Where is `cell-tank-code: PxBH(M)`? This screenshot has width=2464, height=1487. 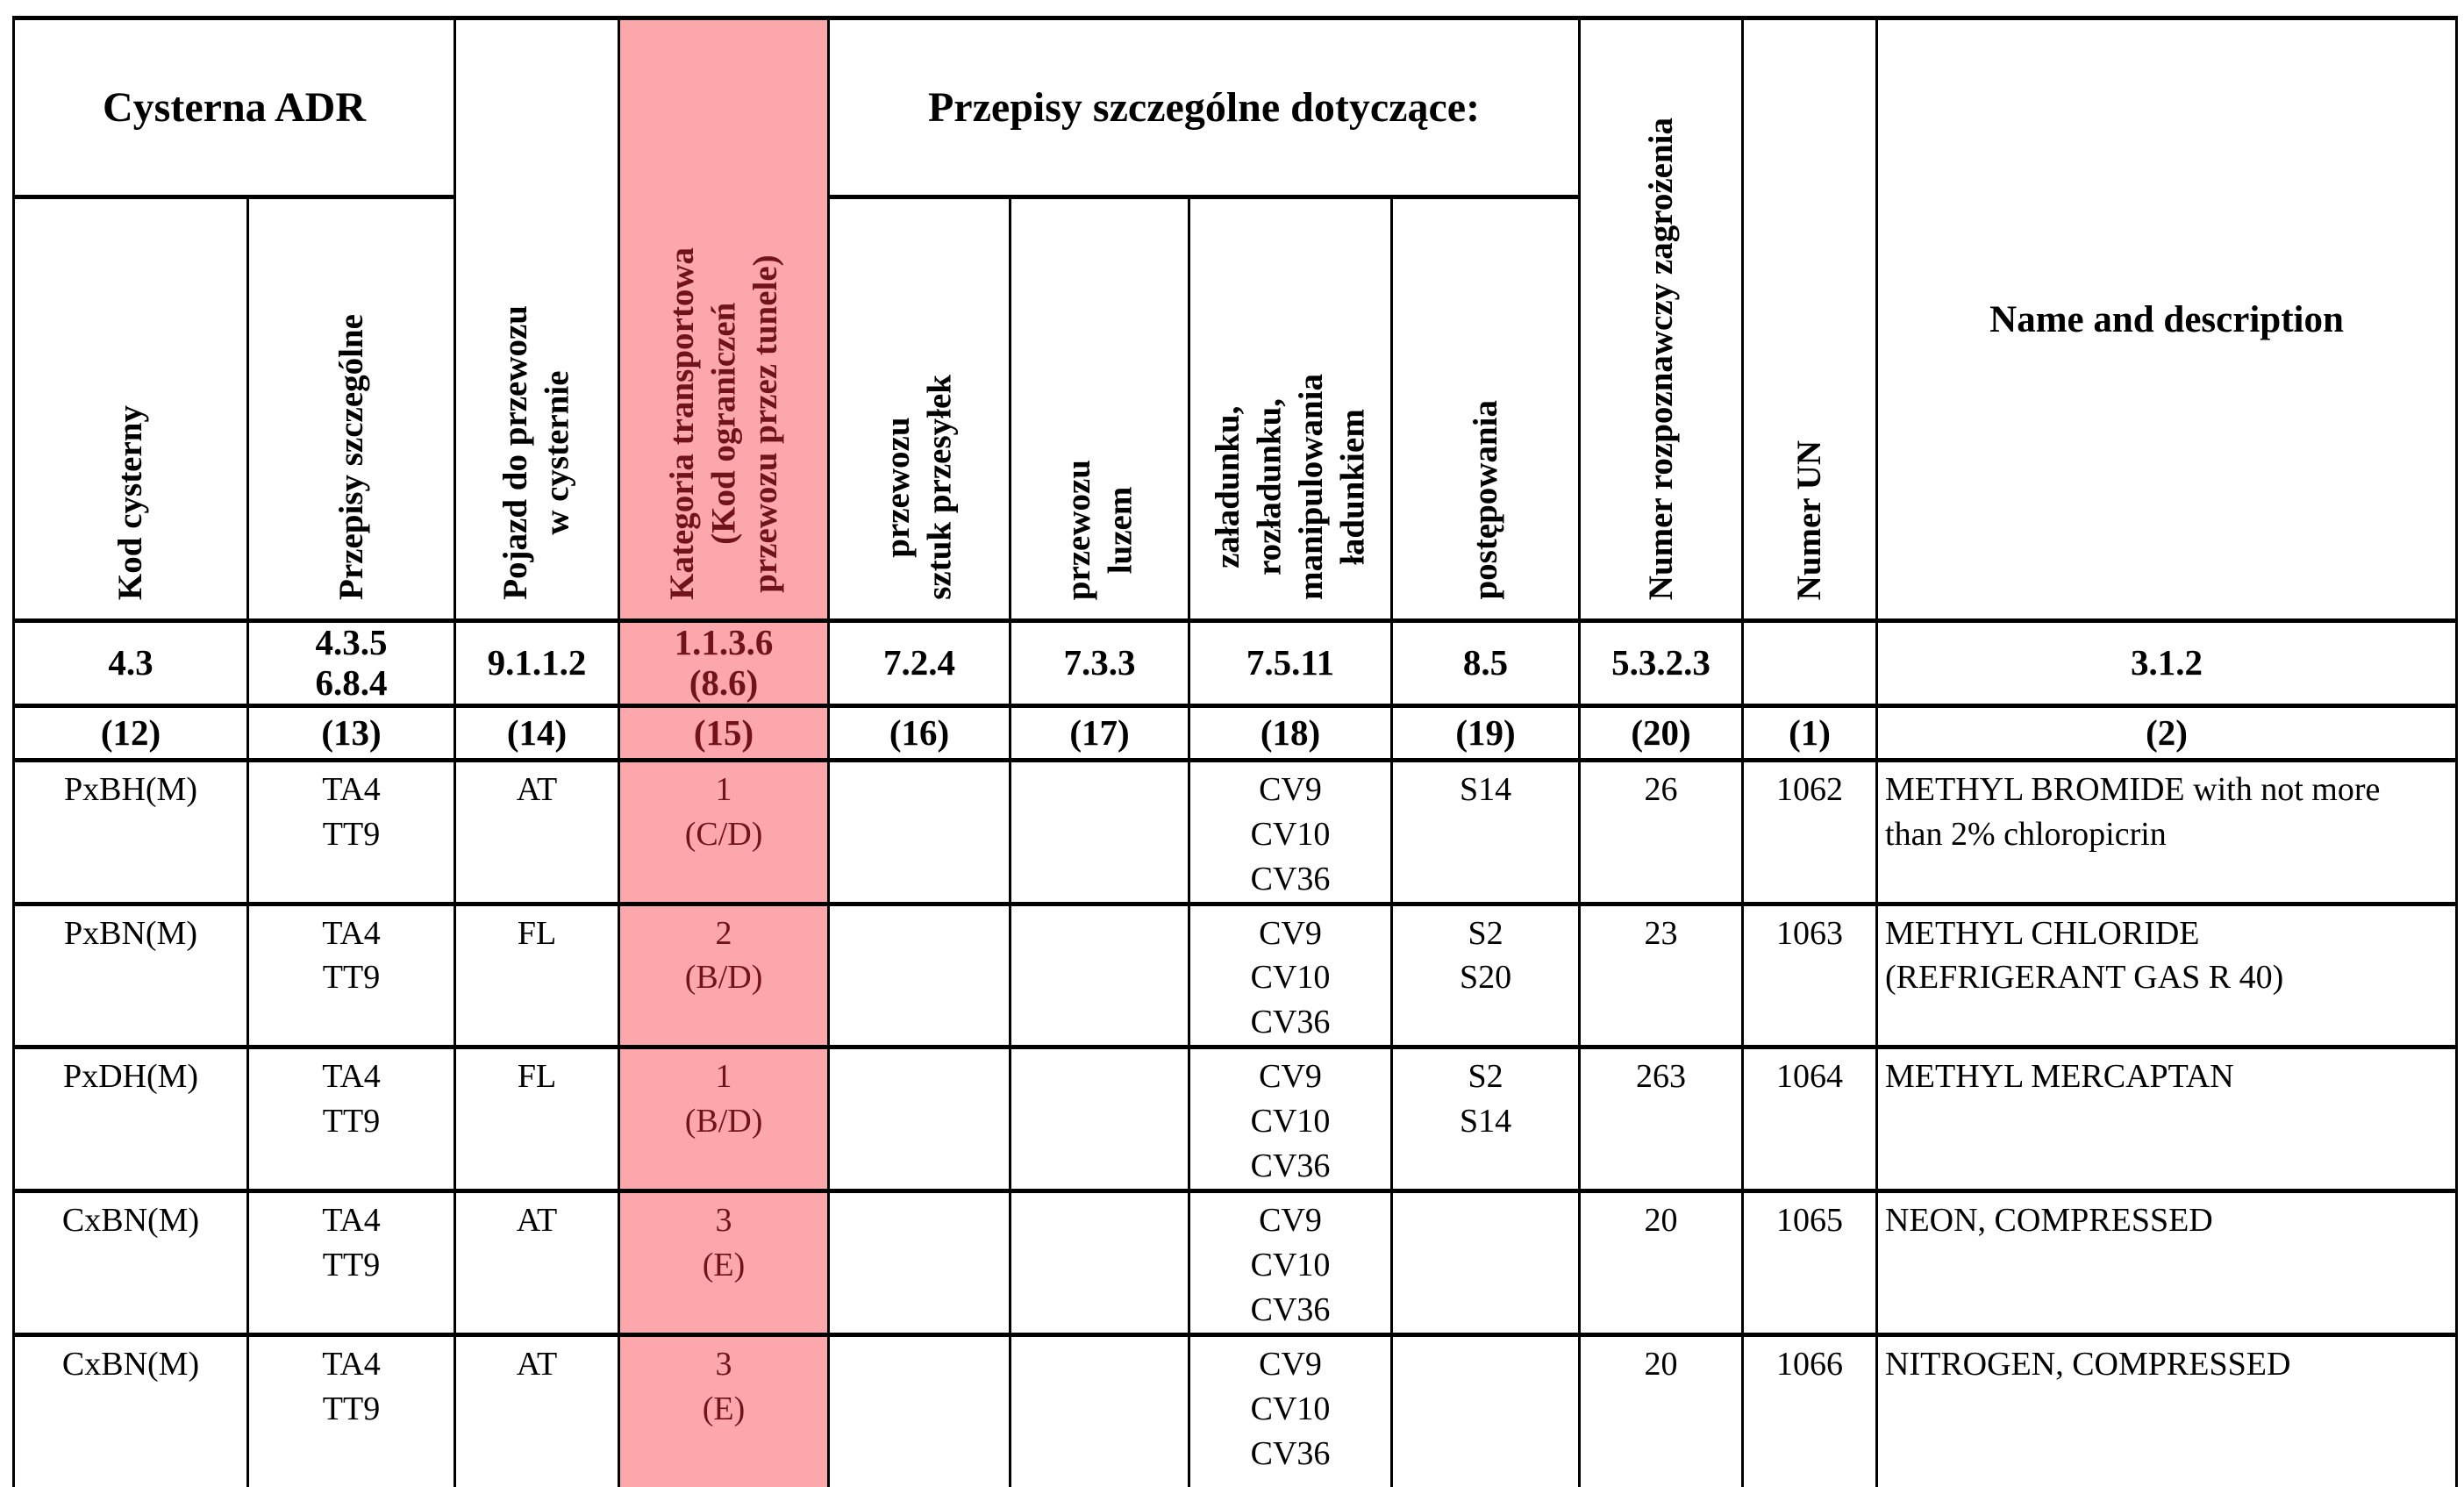
cell-tank-code: PxBH(M) is located at coordinates (130, 831).